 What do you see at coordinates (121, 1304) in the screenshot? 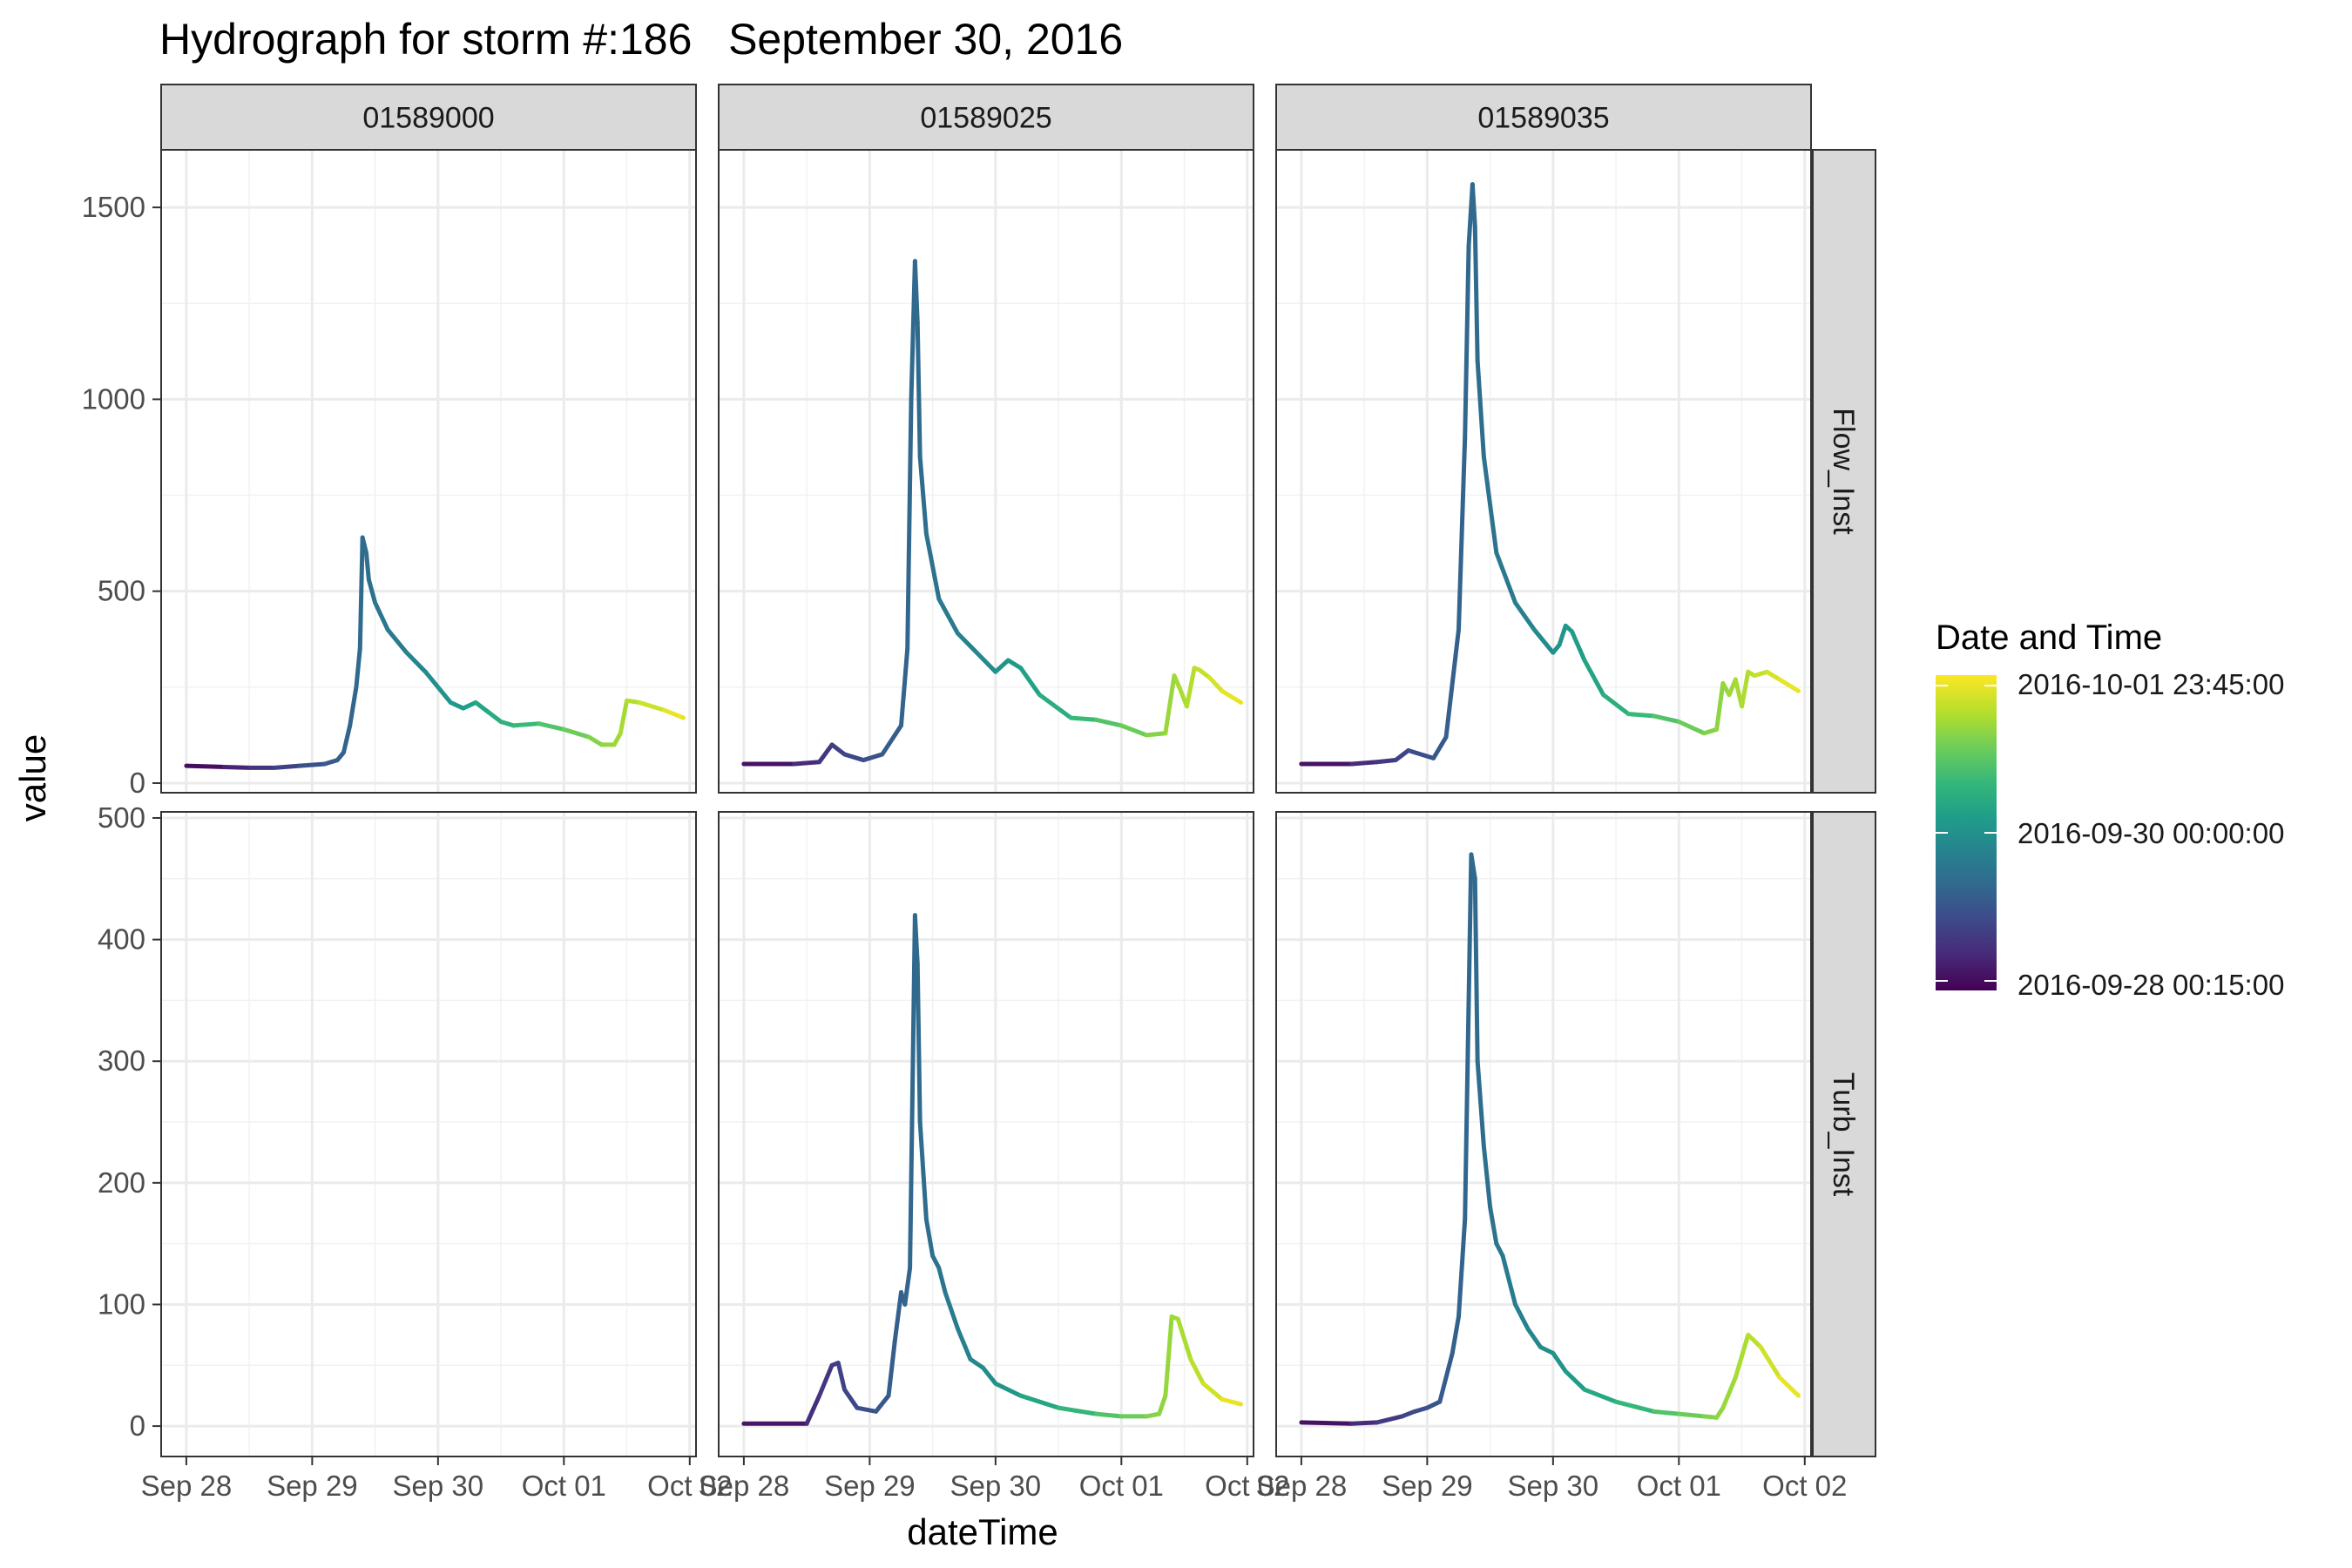
I see `y-tick-label: 100` at bounding box center [121, 1304].